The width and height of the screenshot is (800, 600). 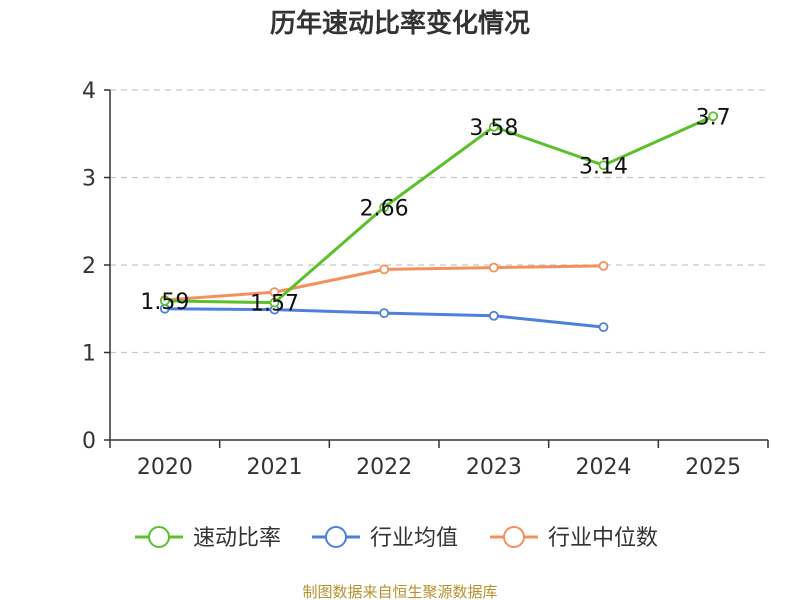 I want to click on y-tick-label: 3, so click(x=89, y=179).